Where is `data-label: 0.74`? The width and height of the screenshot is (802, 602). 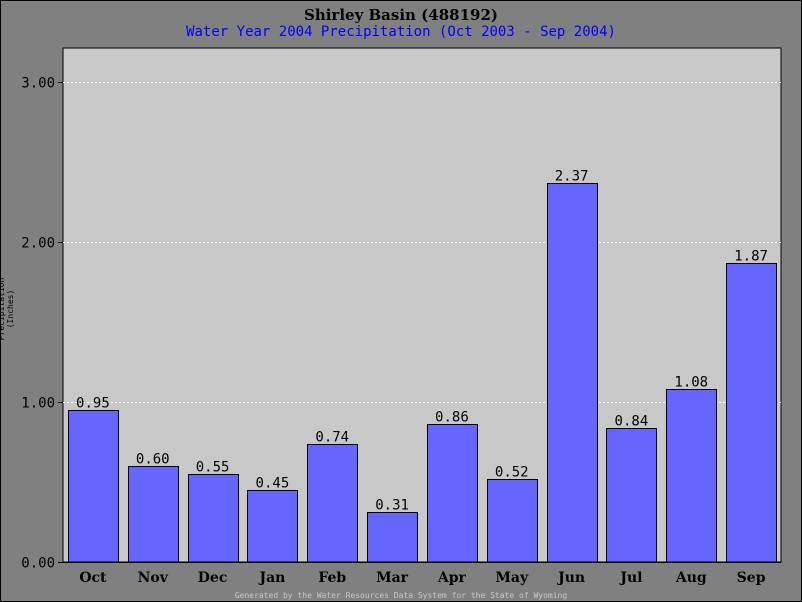 data-label: 0.74 is located at coordinates (332, 438).